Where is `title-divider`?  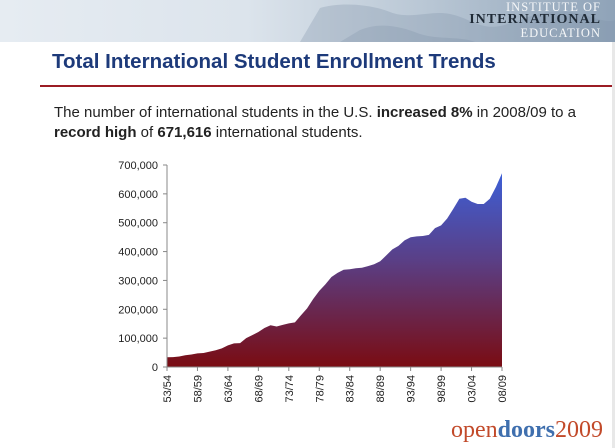 title-divider is located at coordinates (327, 86).